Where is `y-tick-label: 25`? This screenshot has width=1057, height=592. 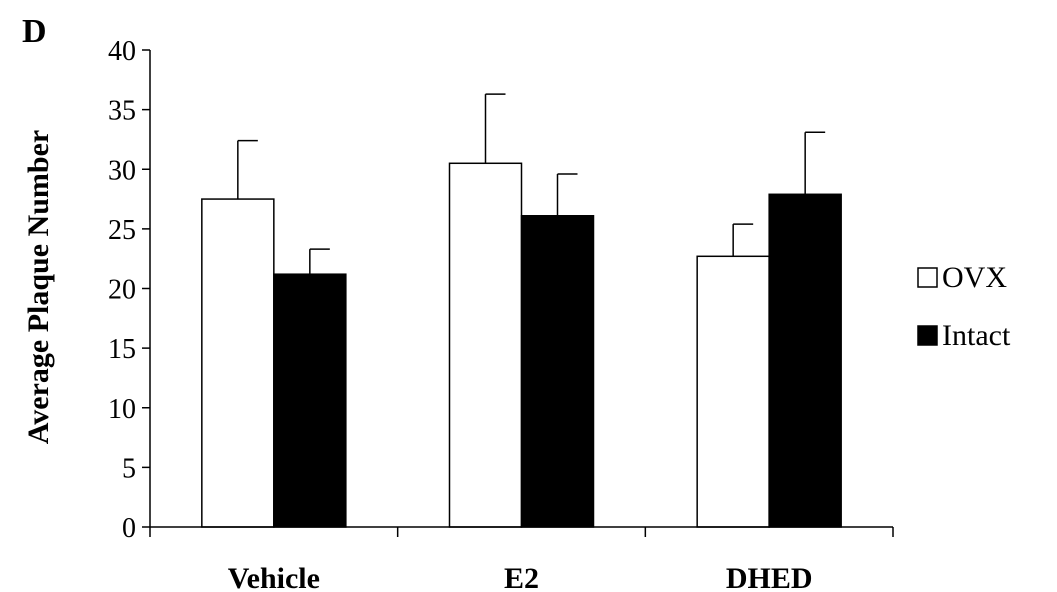 y-tick-label: 25 is located at coordinates (122, 230).